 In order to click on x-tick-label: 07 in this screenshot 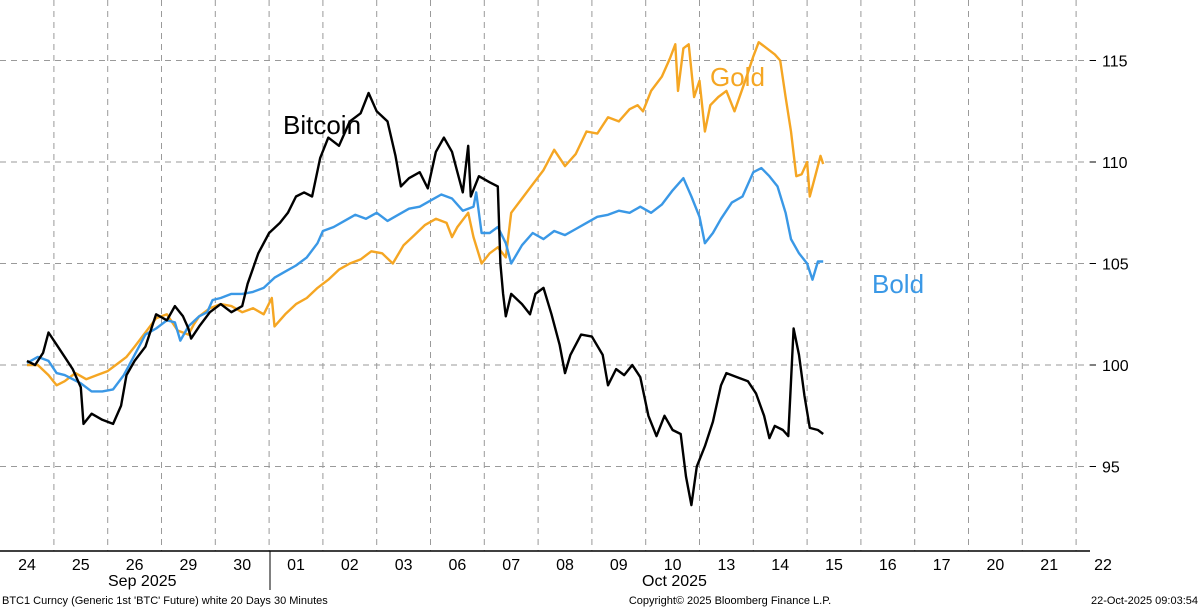, I will do `click(511, 565)`.